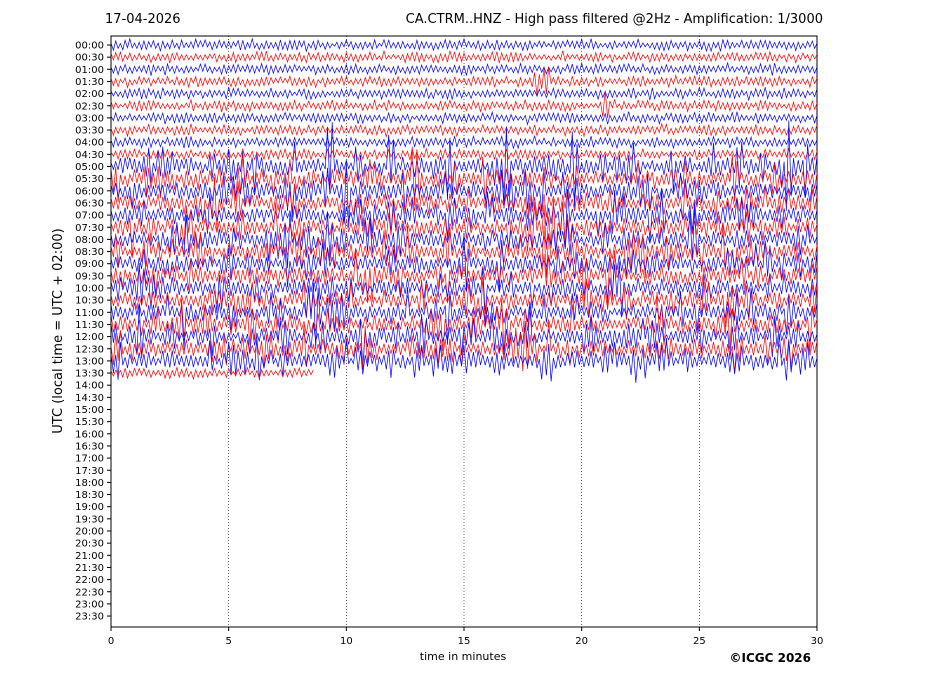 This screenshot has width=927, height=696. What do you see at coordinates (89, 82) in the screenshot?
I see `y-tick-label: 01:30` at bounding box center [89, 82].